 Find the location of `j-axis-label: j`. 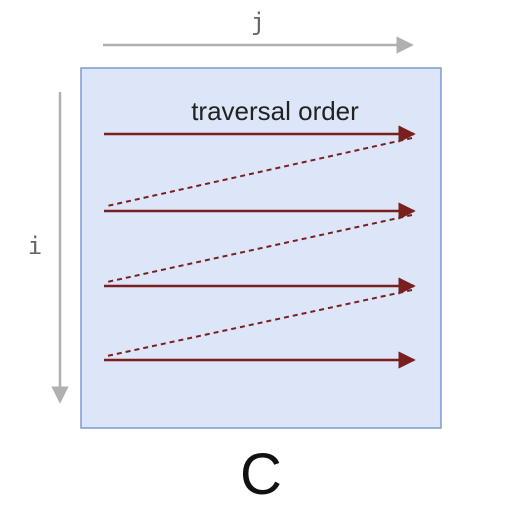

j-axis-label: j is located at coordinates (258, 22).